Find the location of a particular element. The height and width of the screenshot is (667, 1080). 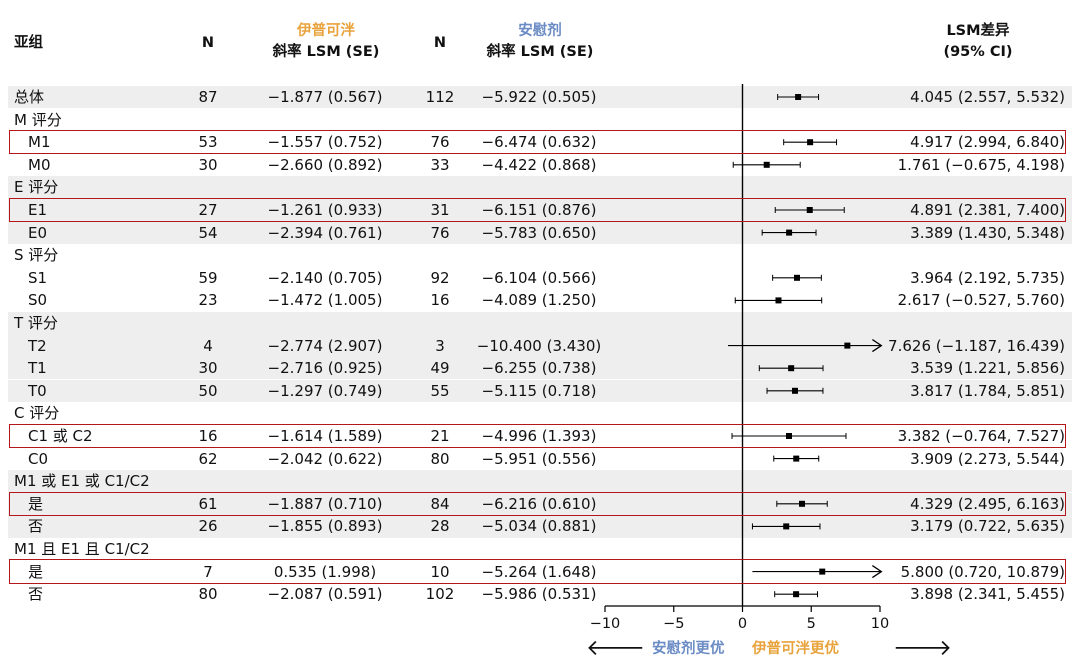

lsm-placebo: −10.400 (3.430) is located at coordinates (539, 345).